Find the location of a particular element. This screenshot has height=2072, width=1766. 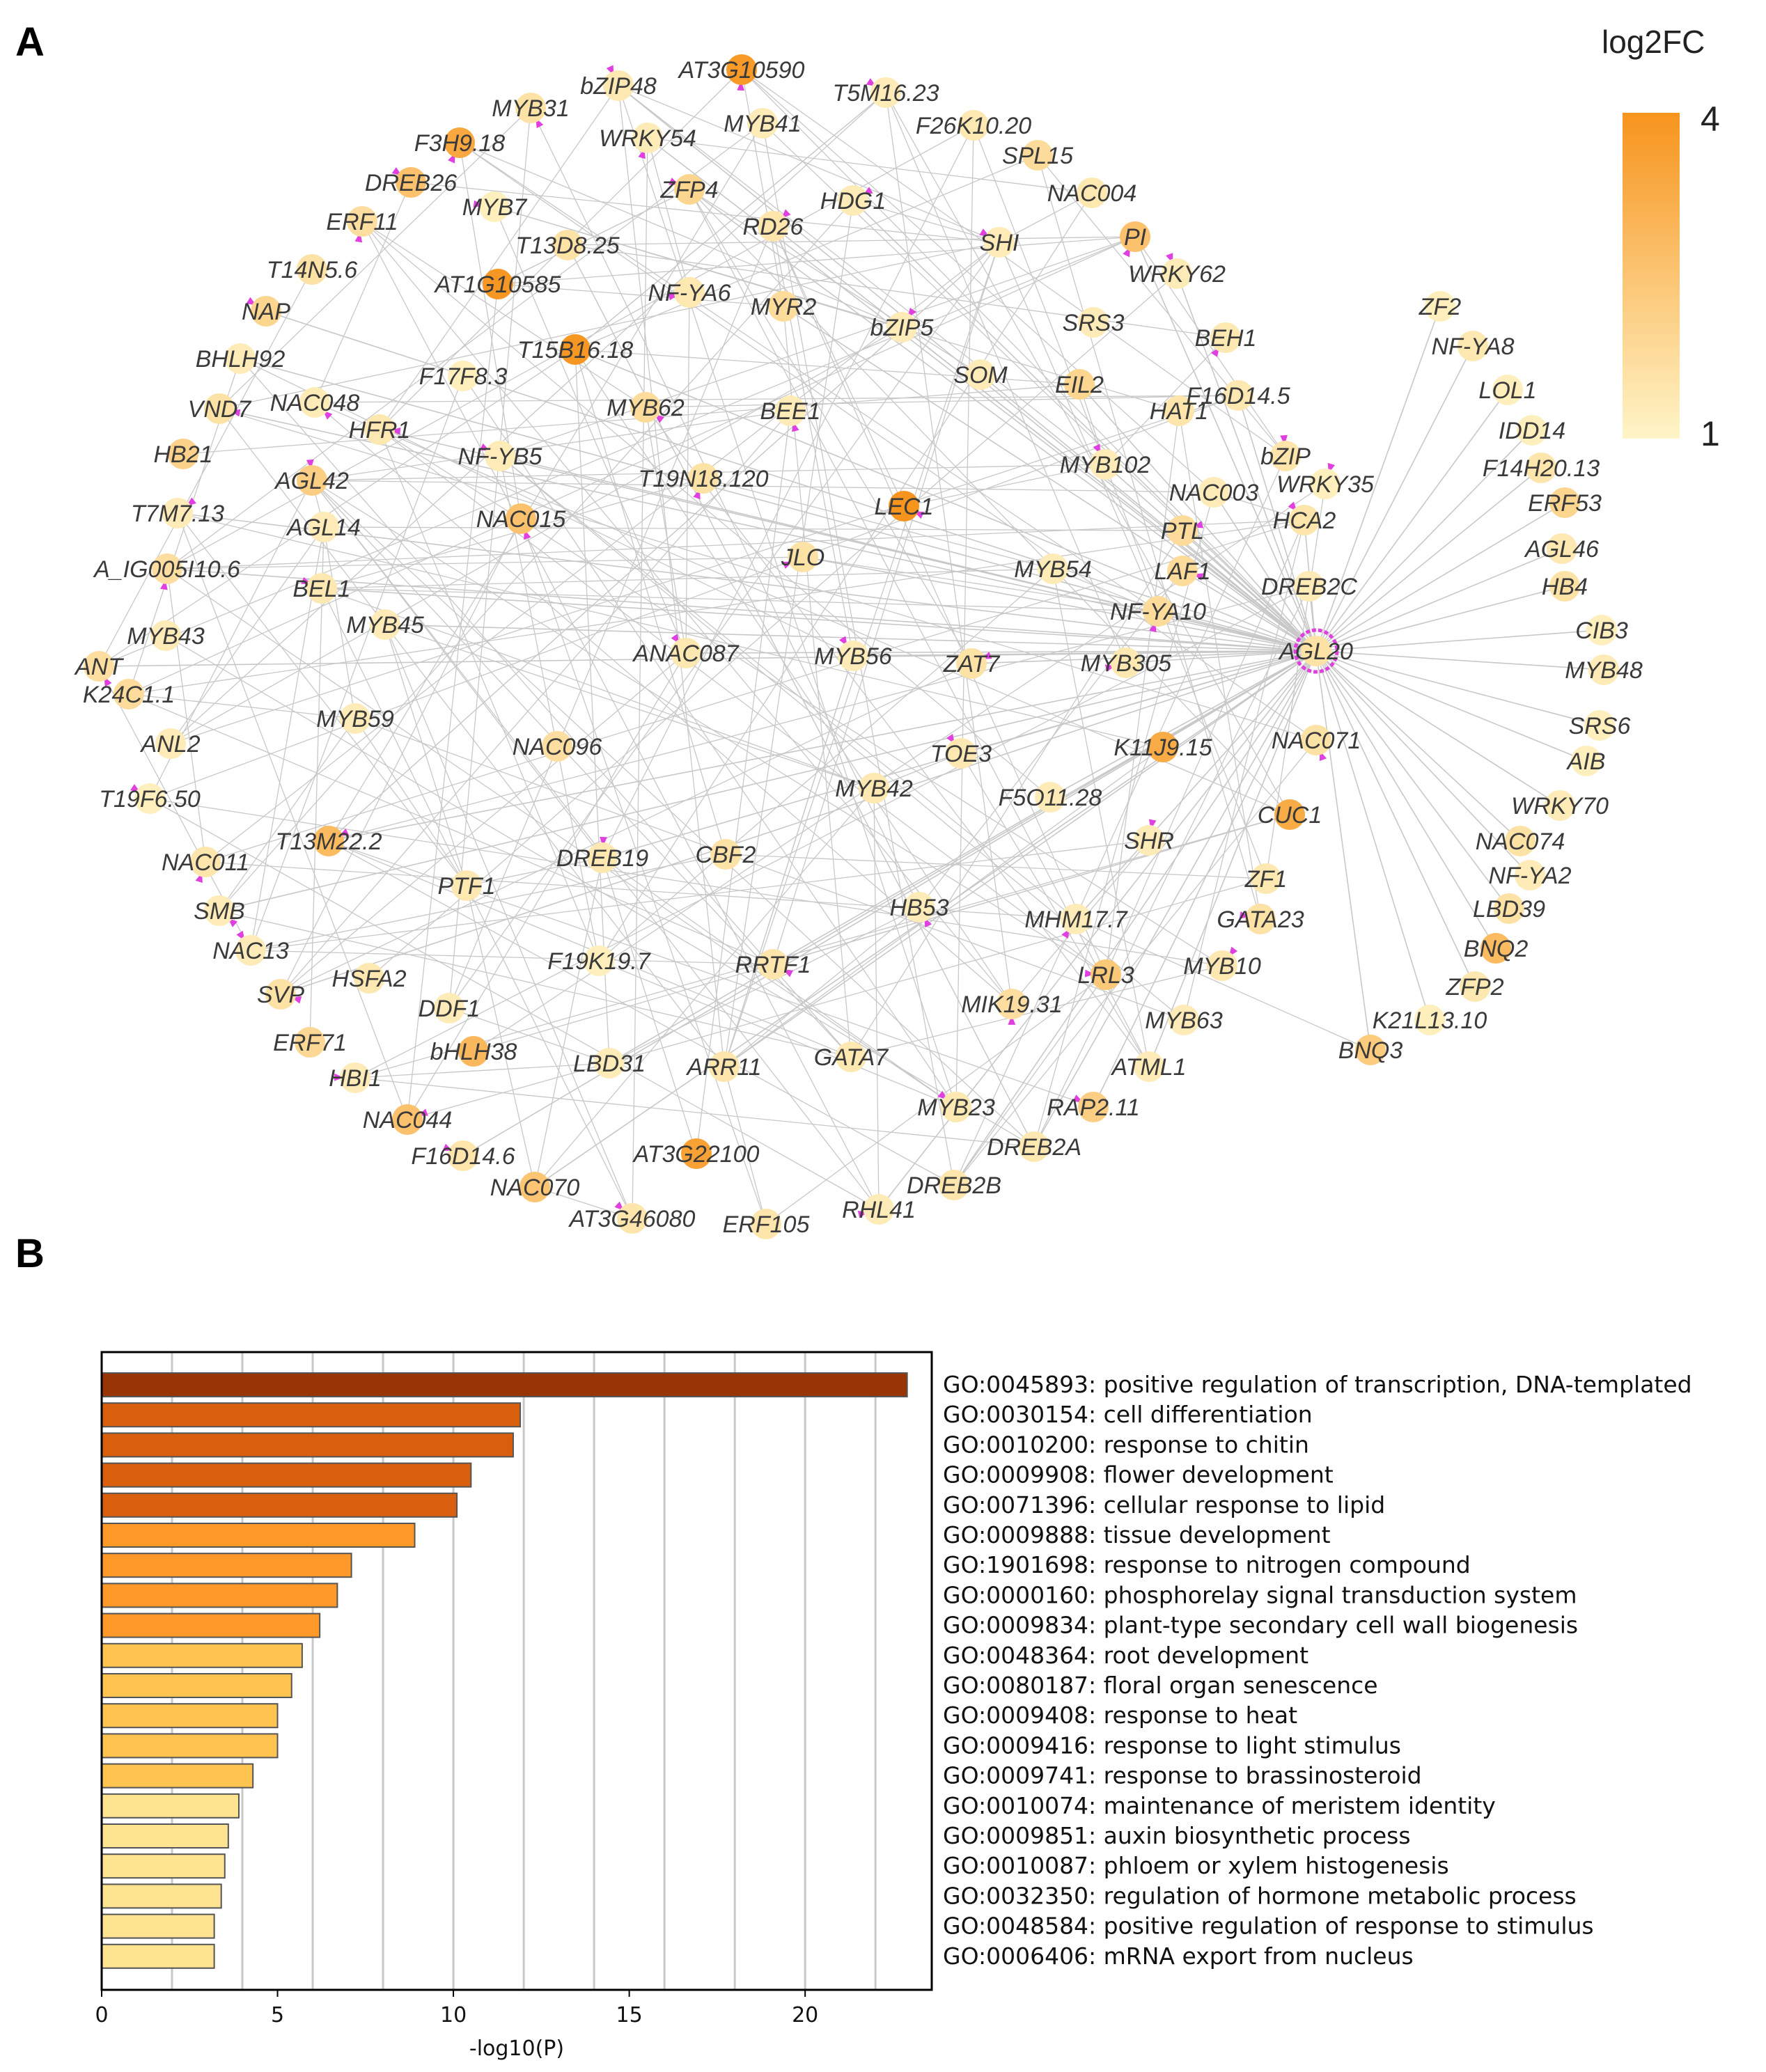

node-label: AT3G22100 is located at coordinates (696, 1154).